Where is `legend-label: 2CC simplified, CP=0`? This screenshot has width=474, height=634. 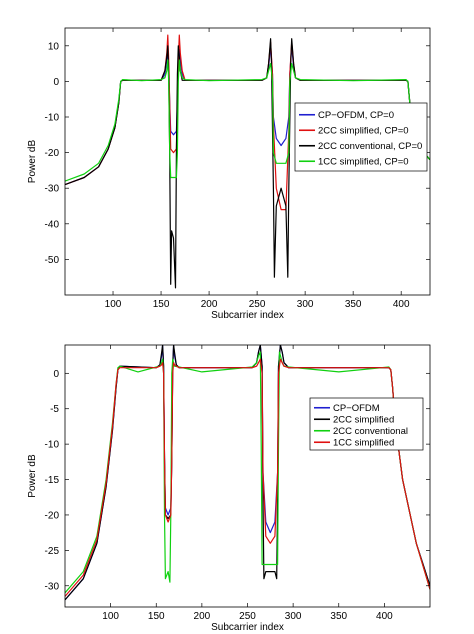 legend-label: 2CC simplified, CP=0 is located at coordinates (363, 131).